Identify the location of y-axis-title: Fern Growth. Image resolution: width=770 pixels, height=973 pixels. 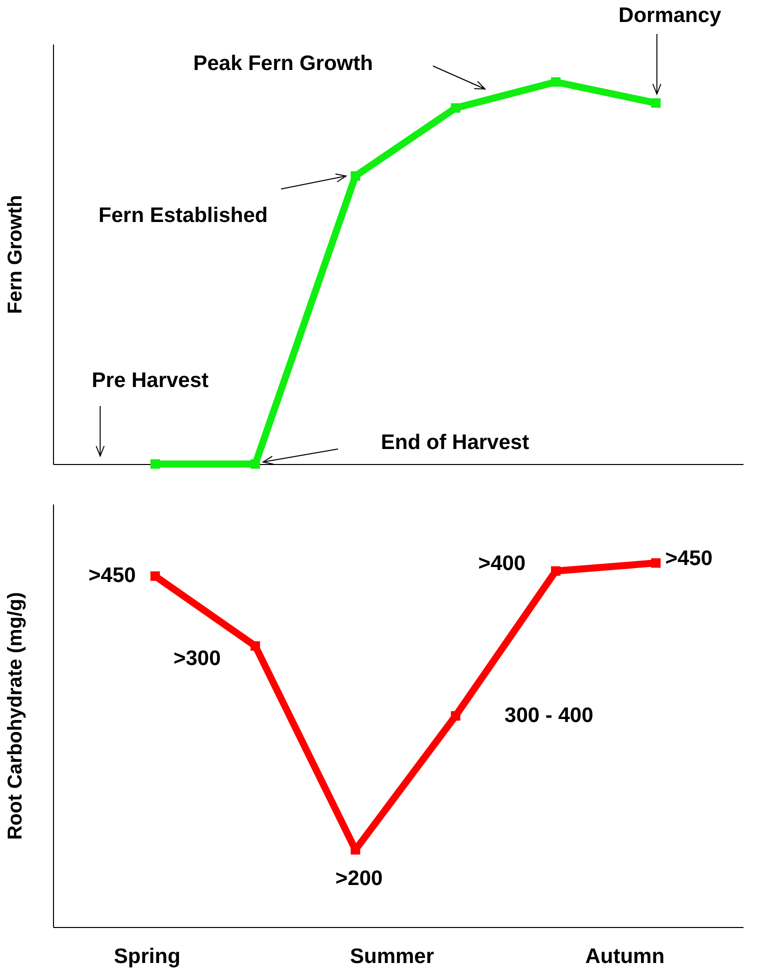
(15, 254).